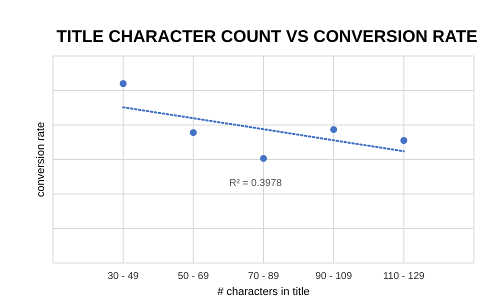 The image size is (500, 300). Describe the element at coordinates (255, 183) in the screenshot. I see `annotation: R² = 0.3978` at that location.